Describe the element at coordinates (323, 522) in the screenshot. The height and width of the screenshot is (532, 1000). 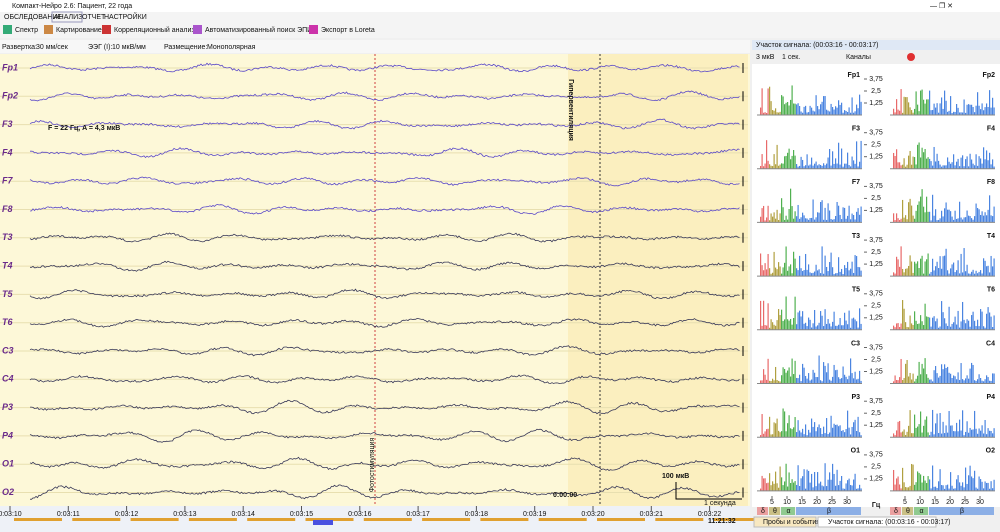
I see `timeline-position` at that location.